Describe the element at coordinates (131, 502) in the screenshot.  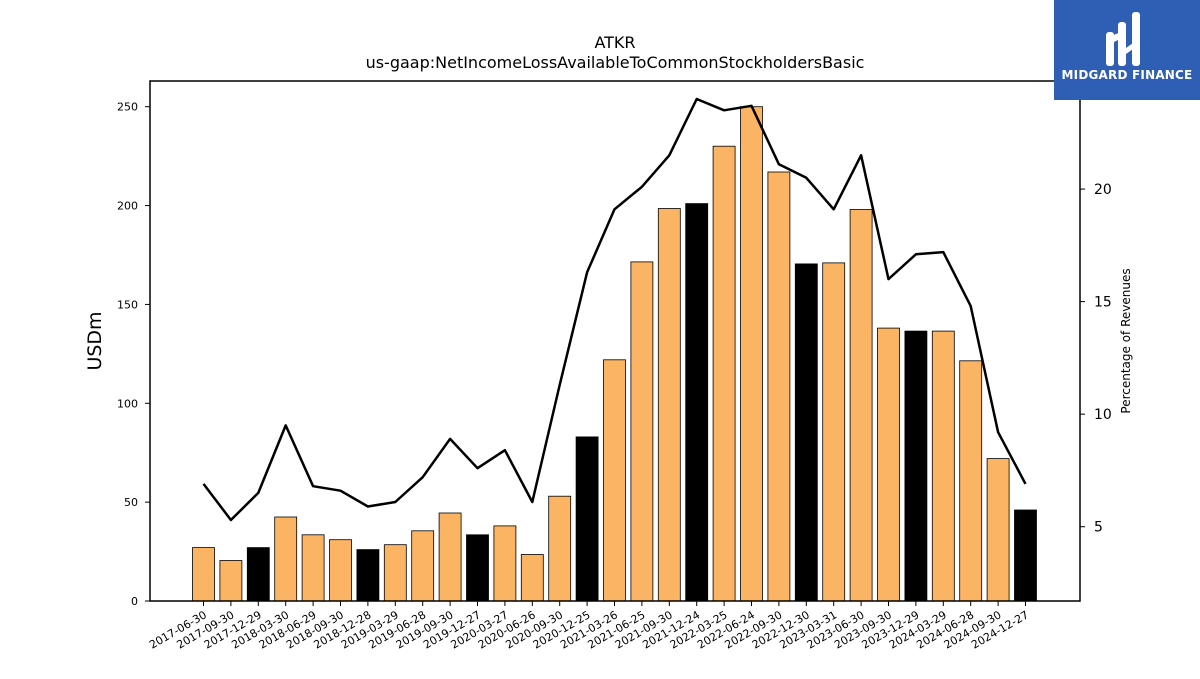
I see `y-tick-label: 50` at that location.